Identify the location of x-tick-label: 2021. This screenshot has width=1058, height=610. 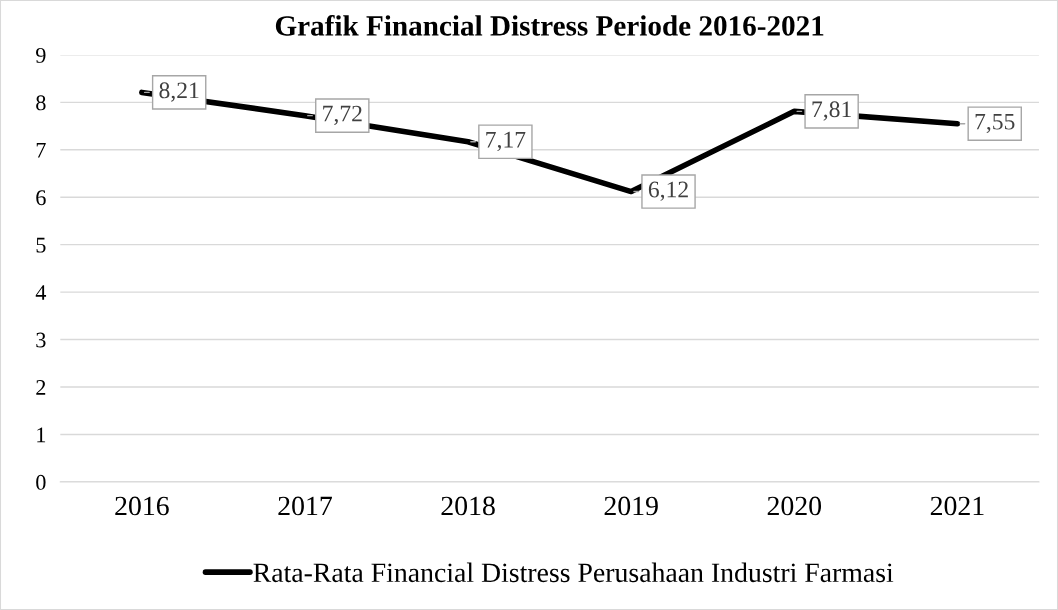
(957, 506).